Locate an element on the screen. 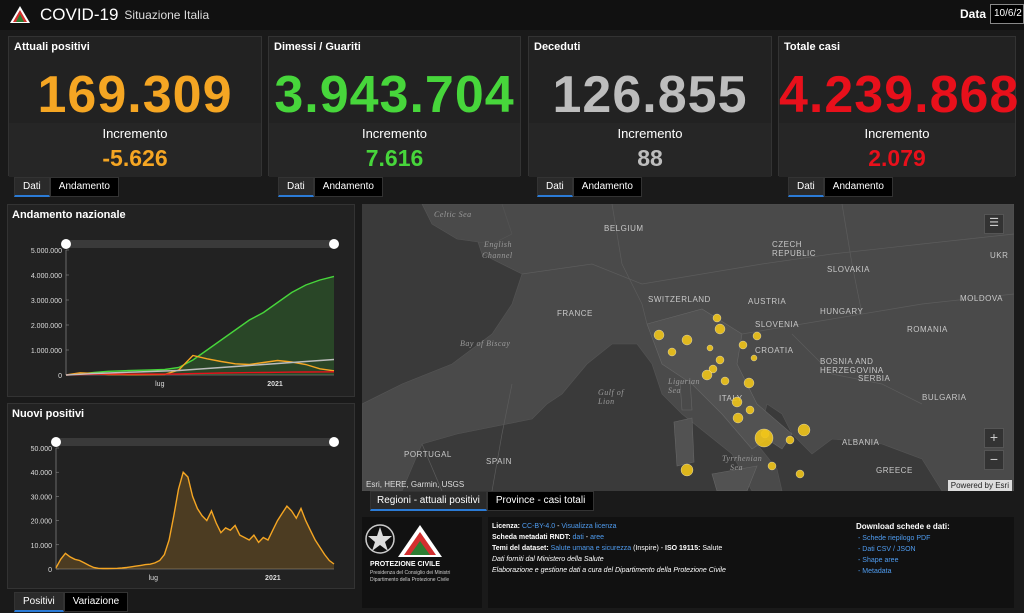 This screenshot has height=613, width=1024. scheda-dati-link: dati is located at coordinates (578, 537).